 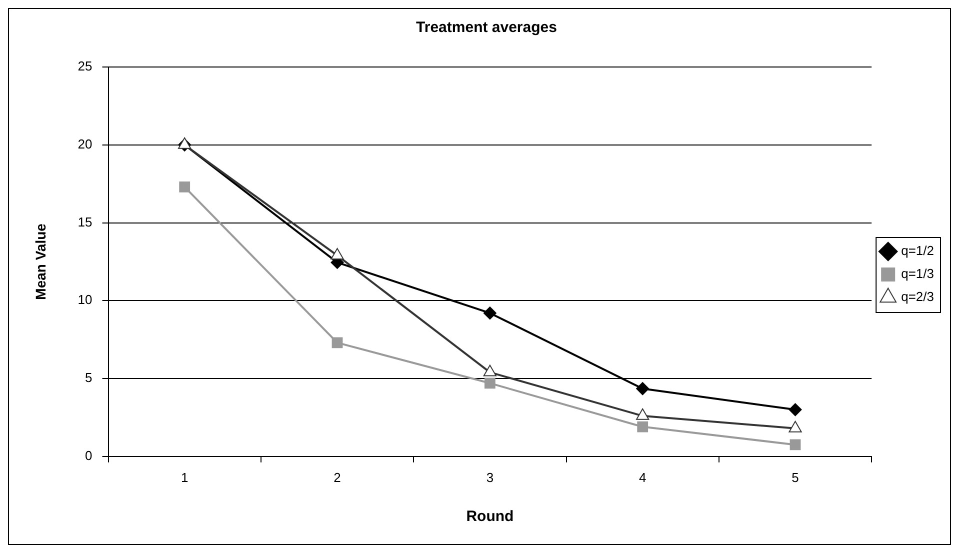 I want to click on x-tick-label: 1, so click(x=184, y=477).